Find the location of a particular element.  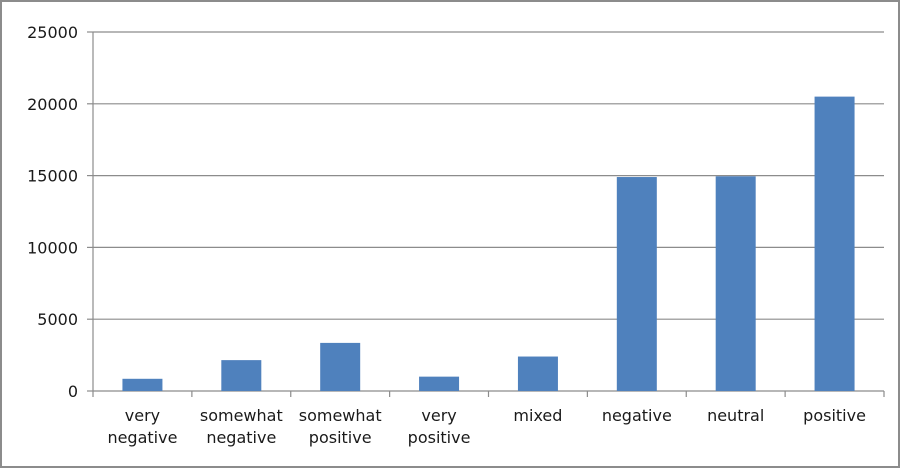

bar-mixed is located at coordinates (537, 373).